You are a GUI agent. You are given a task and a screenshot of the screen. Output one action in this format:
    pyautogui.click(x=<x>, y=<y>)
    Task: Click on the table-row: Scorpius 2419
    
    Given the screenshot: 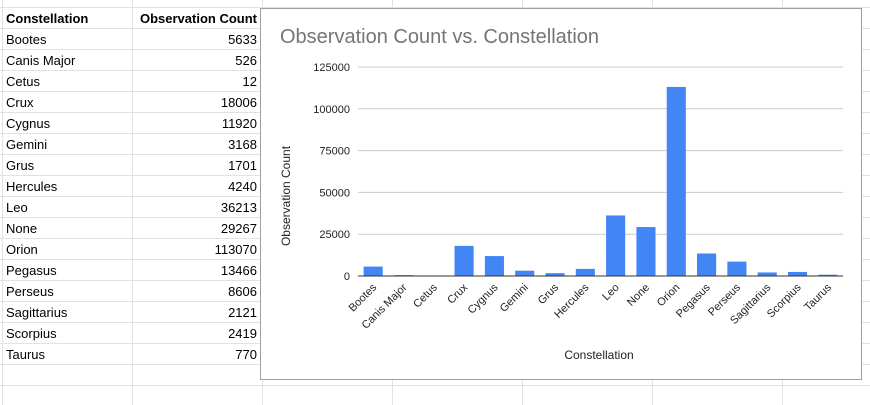 What is the action you would take?
    pyautogui.click(x=131, y=333)
    